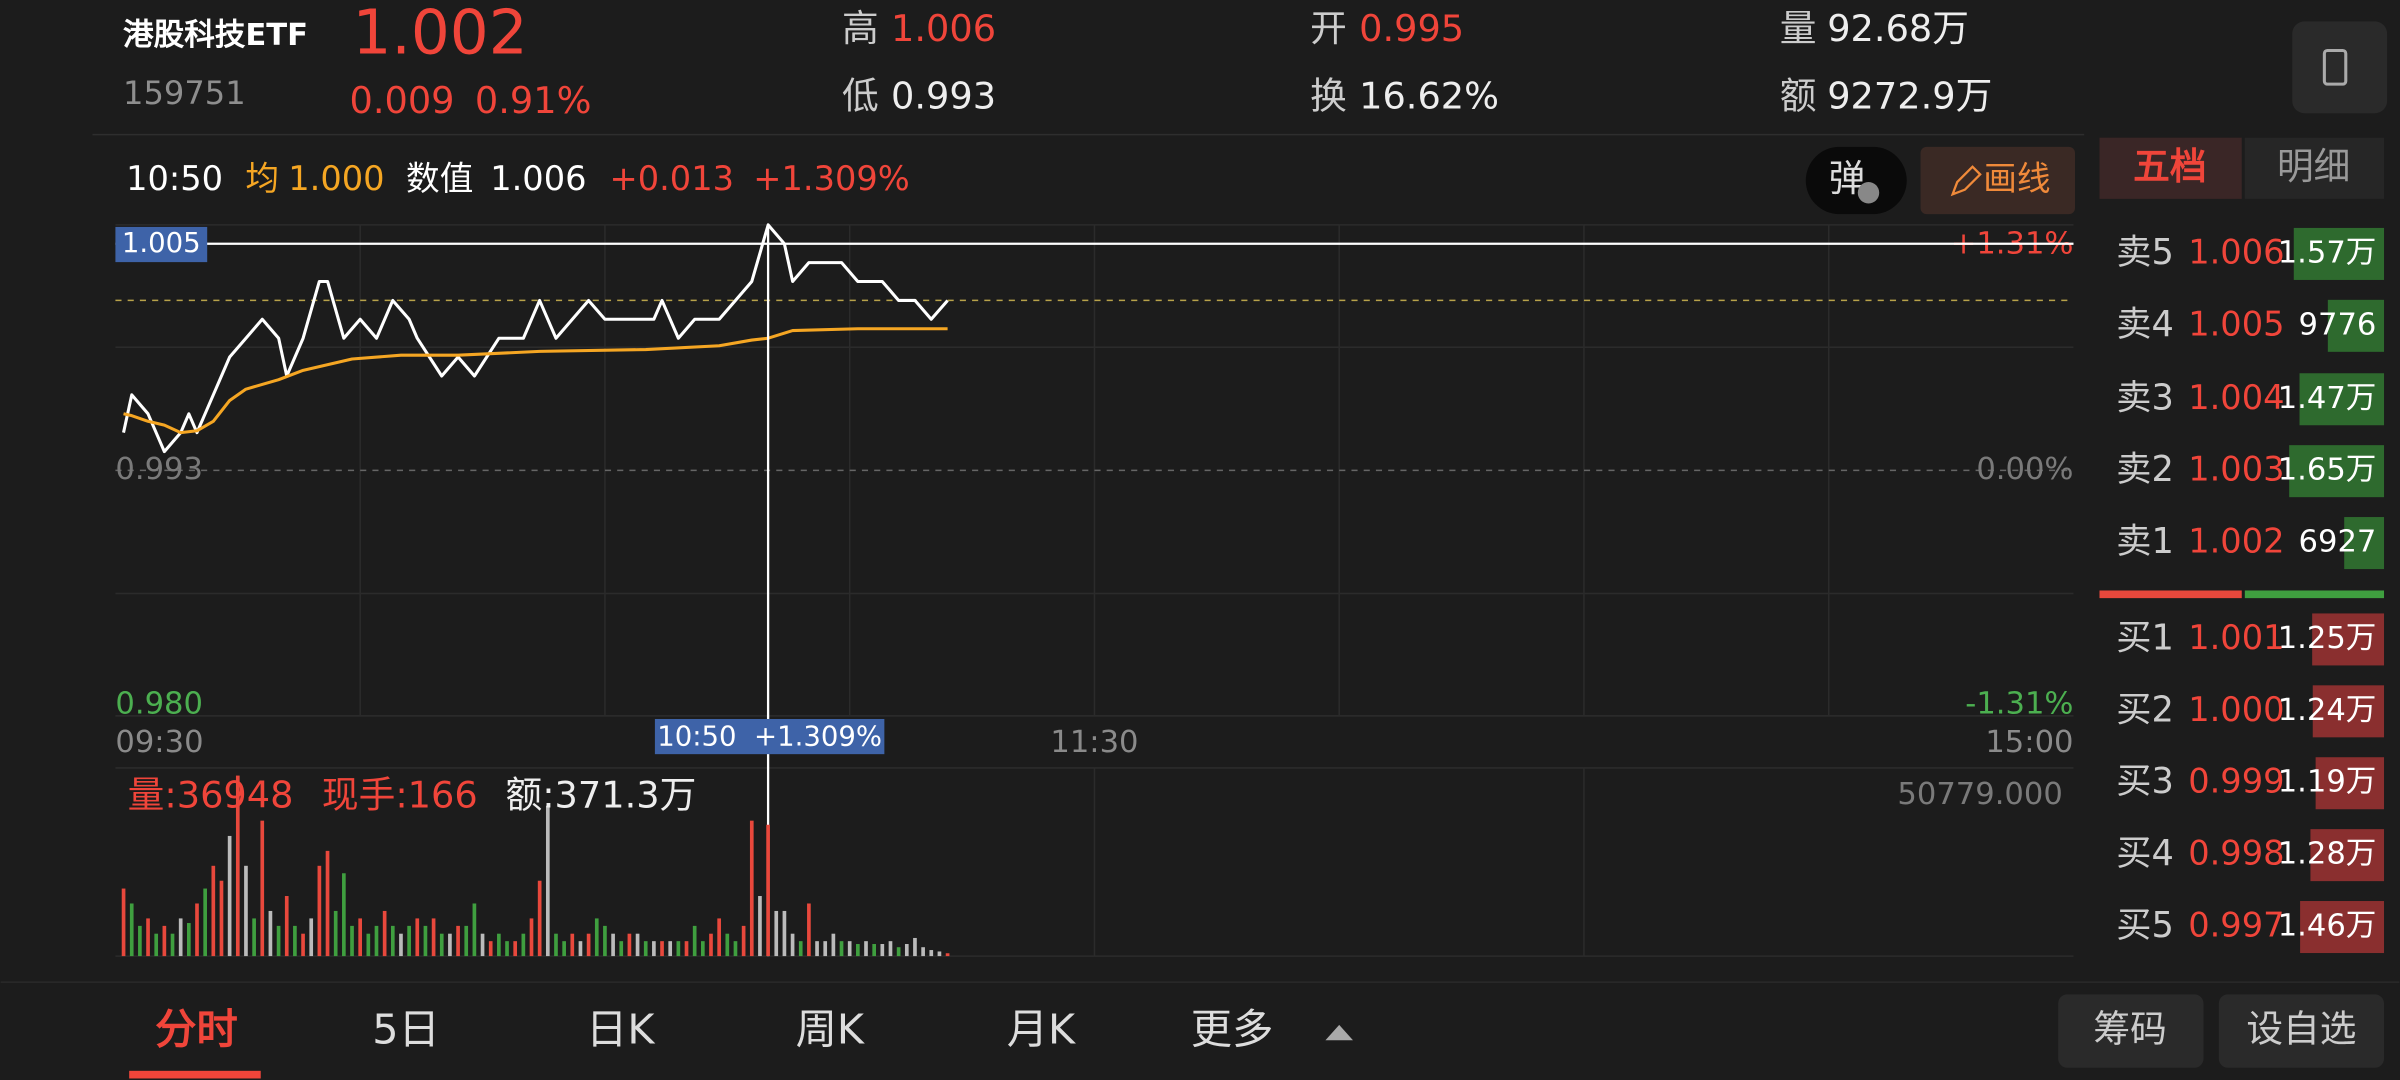  Describe the element at coordinates (831, 178) in the screenshot. I see `crosshair-change-pct: +1.309%` at that location.